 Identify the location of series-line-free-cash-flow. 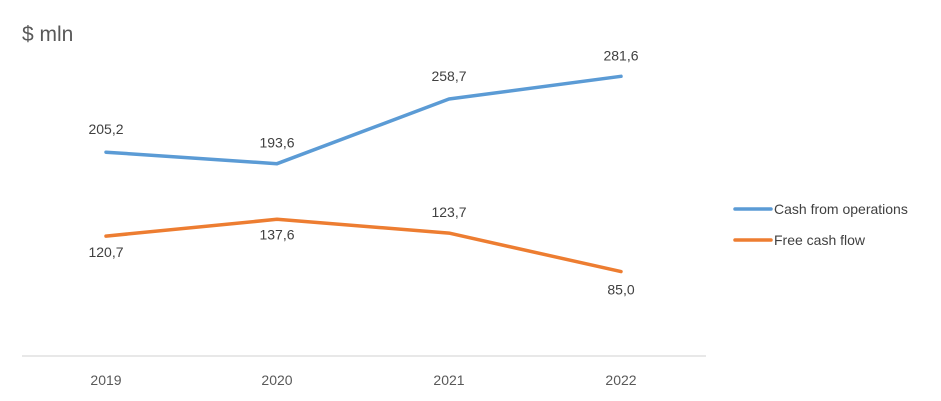
(363, 245).